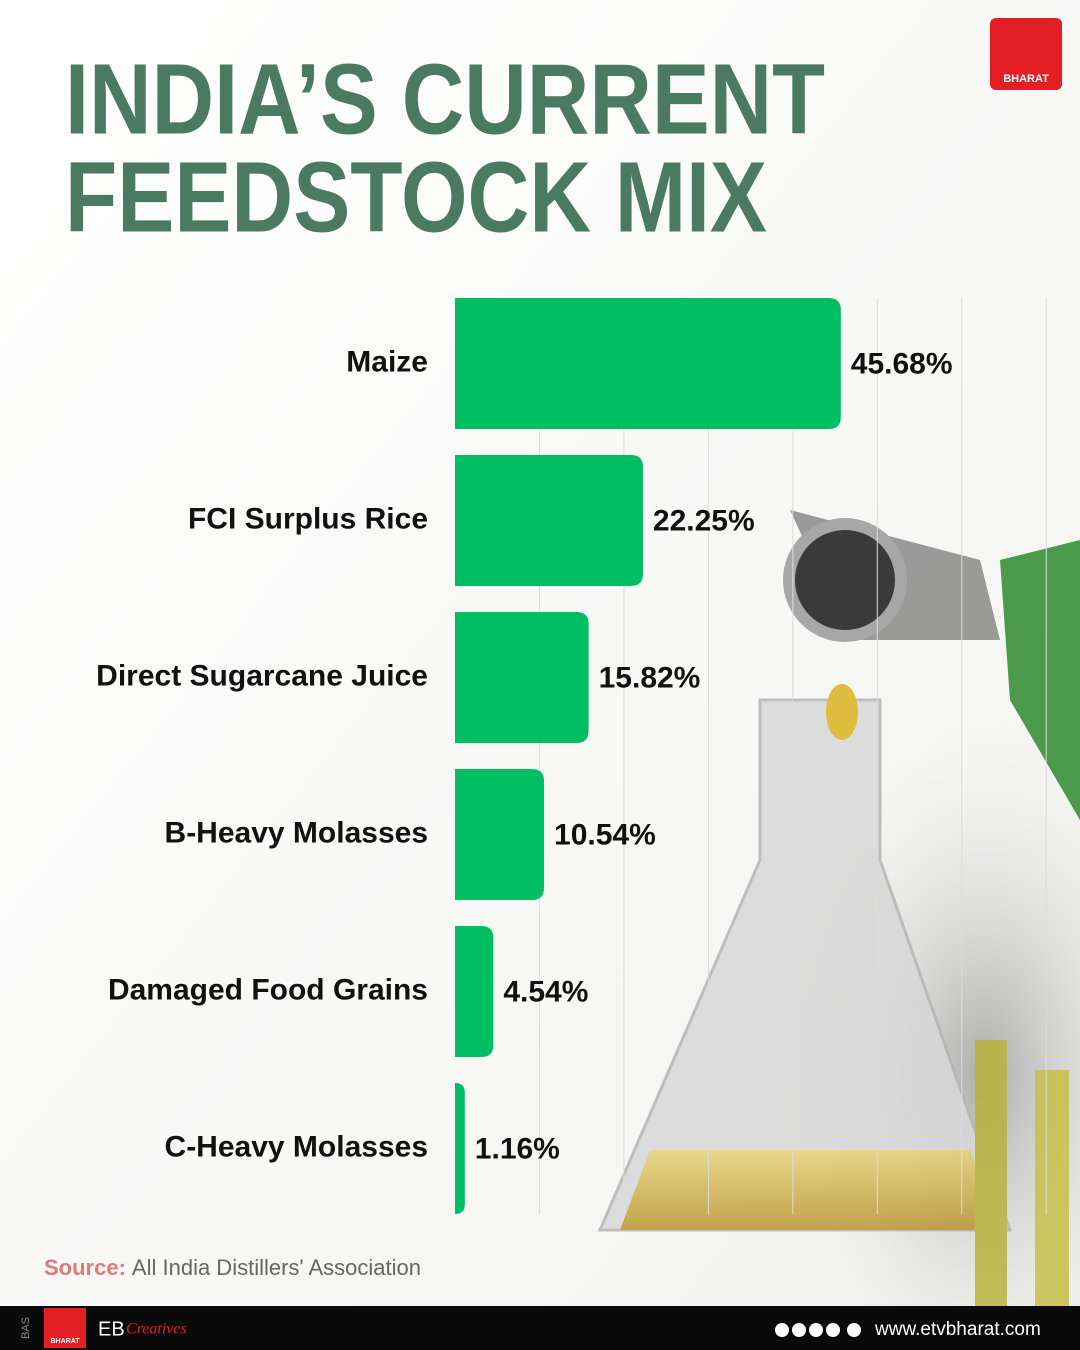  I want to click on source-text: All India Distillers' Association, so click(276, 1267).